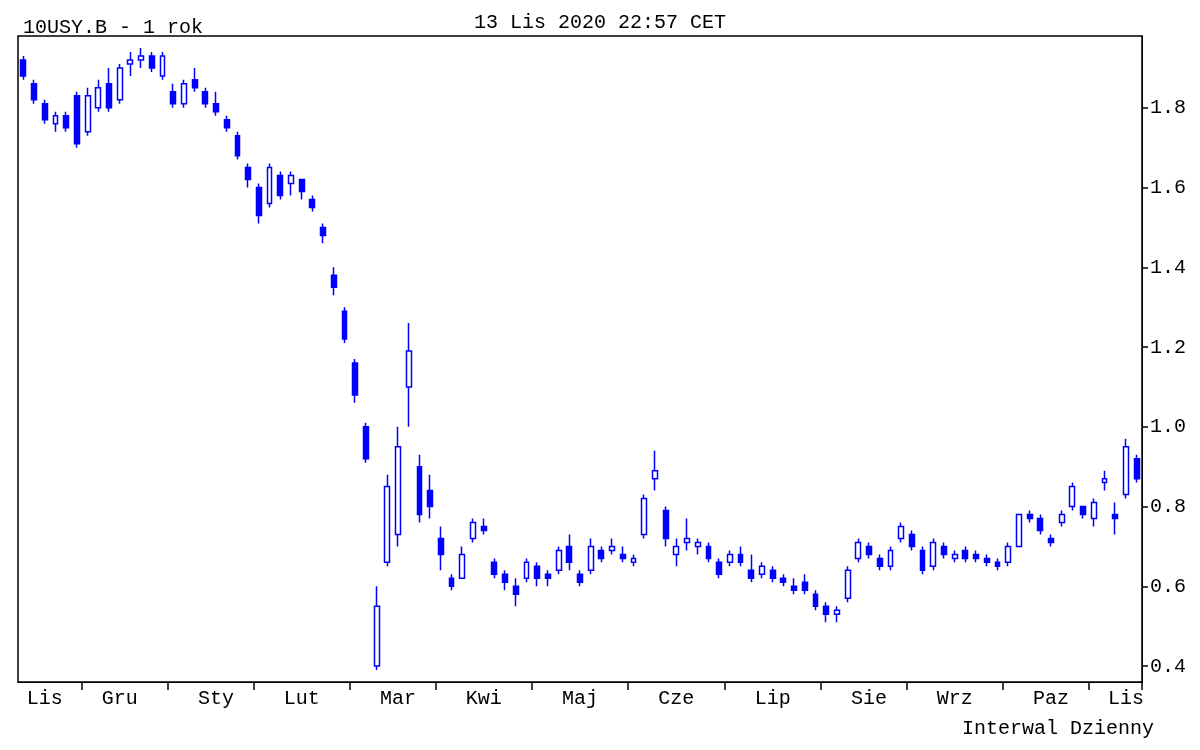  I want to click on chart-title: 10USY.B - 1 rok, so click(113, 27).